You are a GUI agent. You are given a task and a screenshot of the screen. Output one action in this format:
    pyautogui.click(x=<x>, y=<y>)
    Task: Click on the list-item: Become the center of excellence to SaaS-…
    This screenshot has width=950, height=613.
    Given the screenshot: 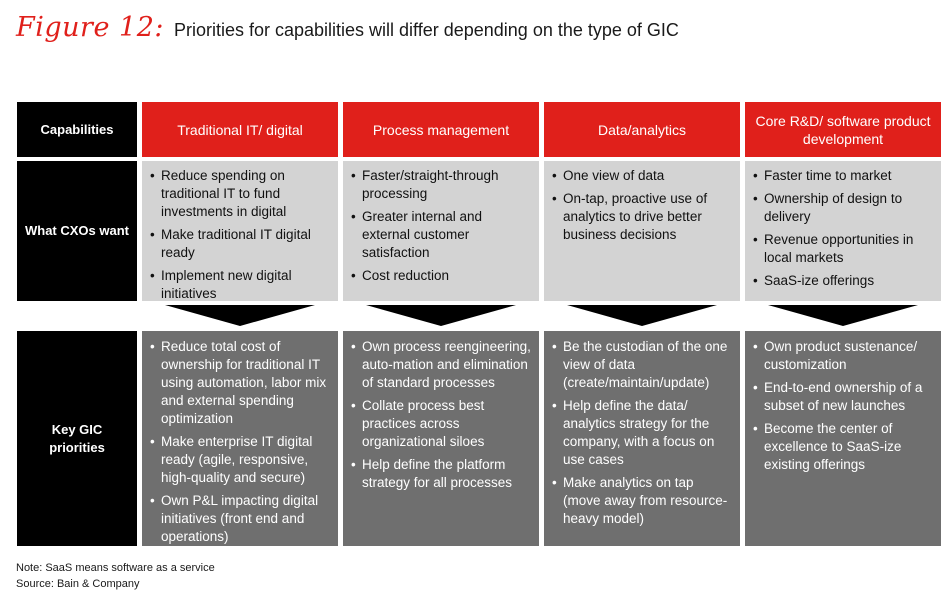 What is the action you would take?
    pyautogui.click(x=843, y=447)
    